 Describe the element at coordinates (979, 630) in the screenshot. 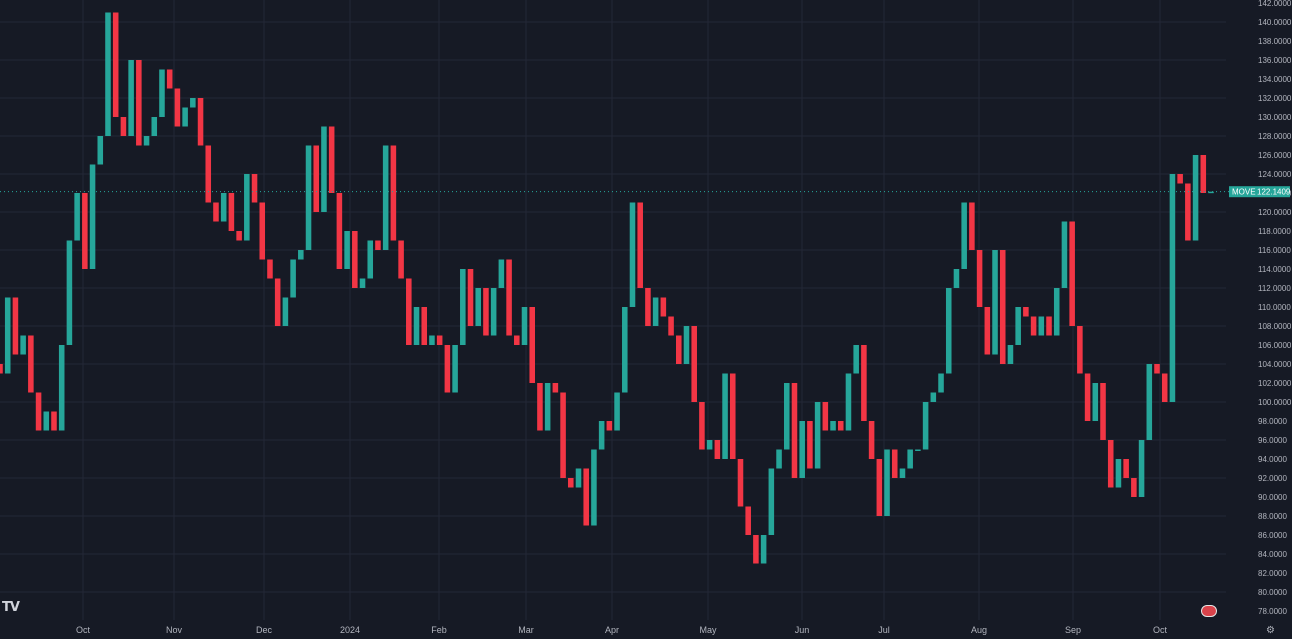

I see `x-tick-label: Aug` at that location.